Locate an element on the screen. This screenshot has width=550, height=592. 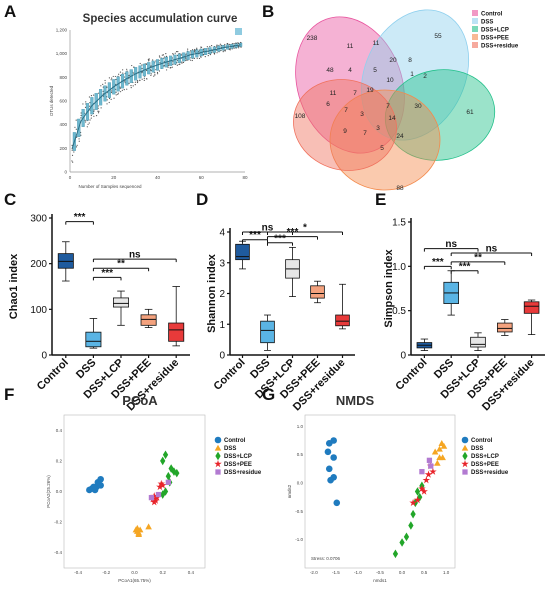
x-tick-label: -1.0 is located at coordinates (358, 572).